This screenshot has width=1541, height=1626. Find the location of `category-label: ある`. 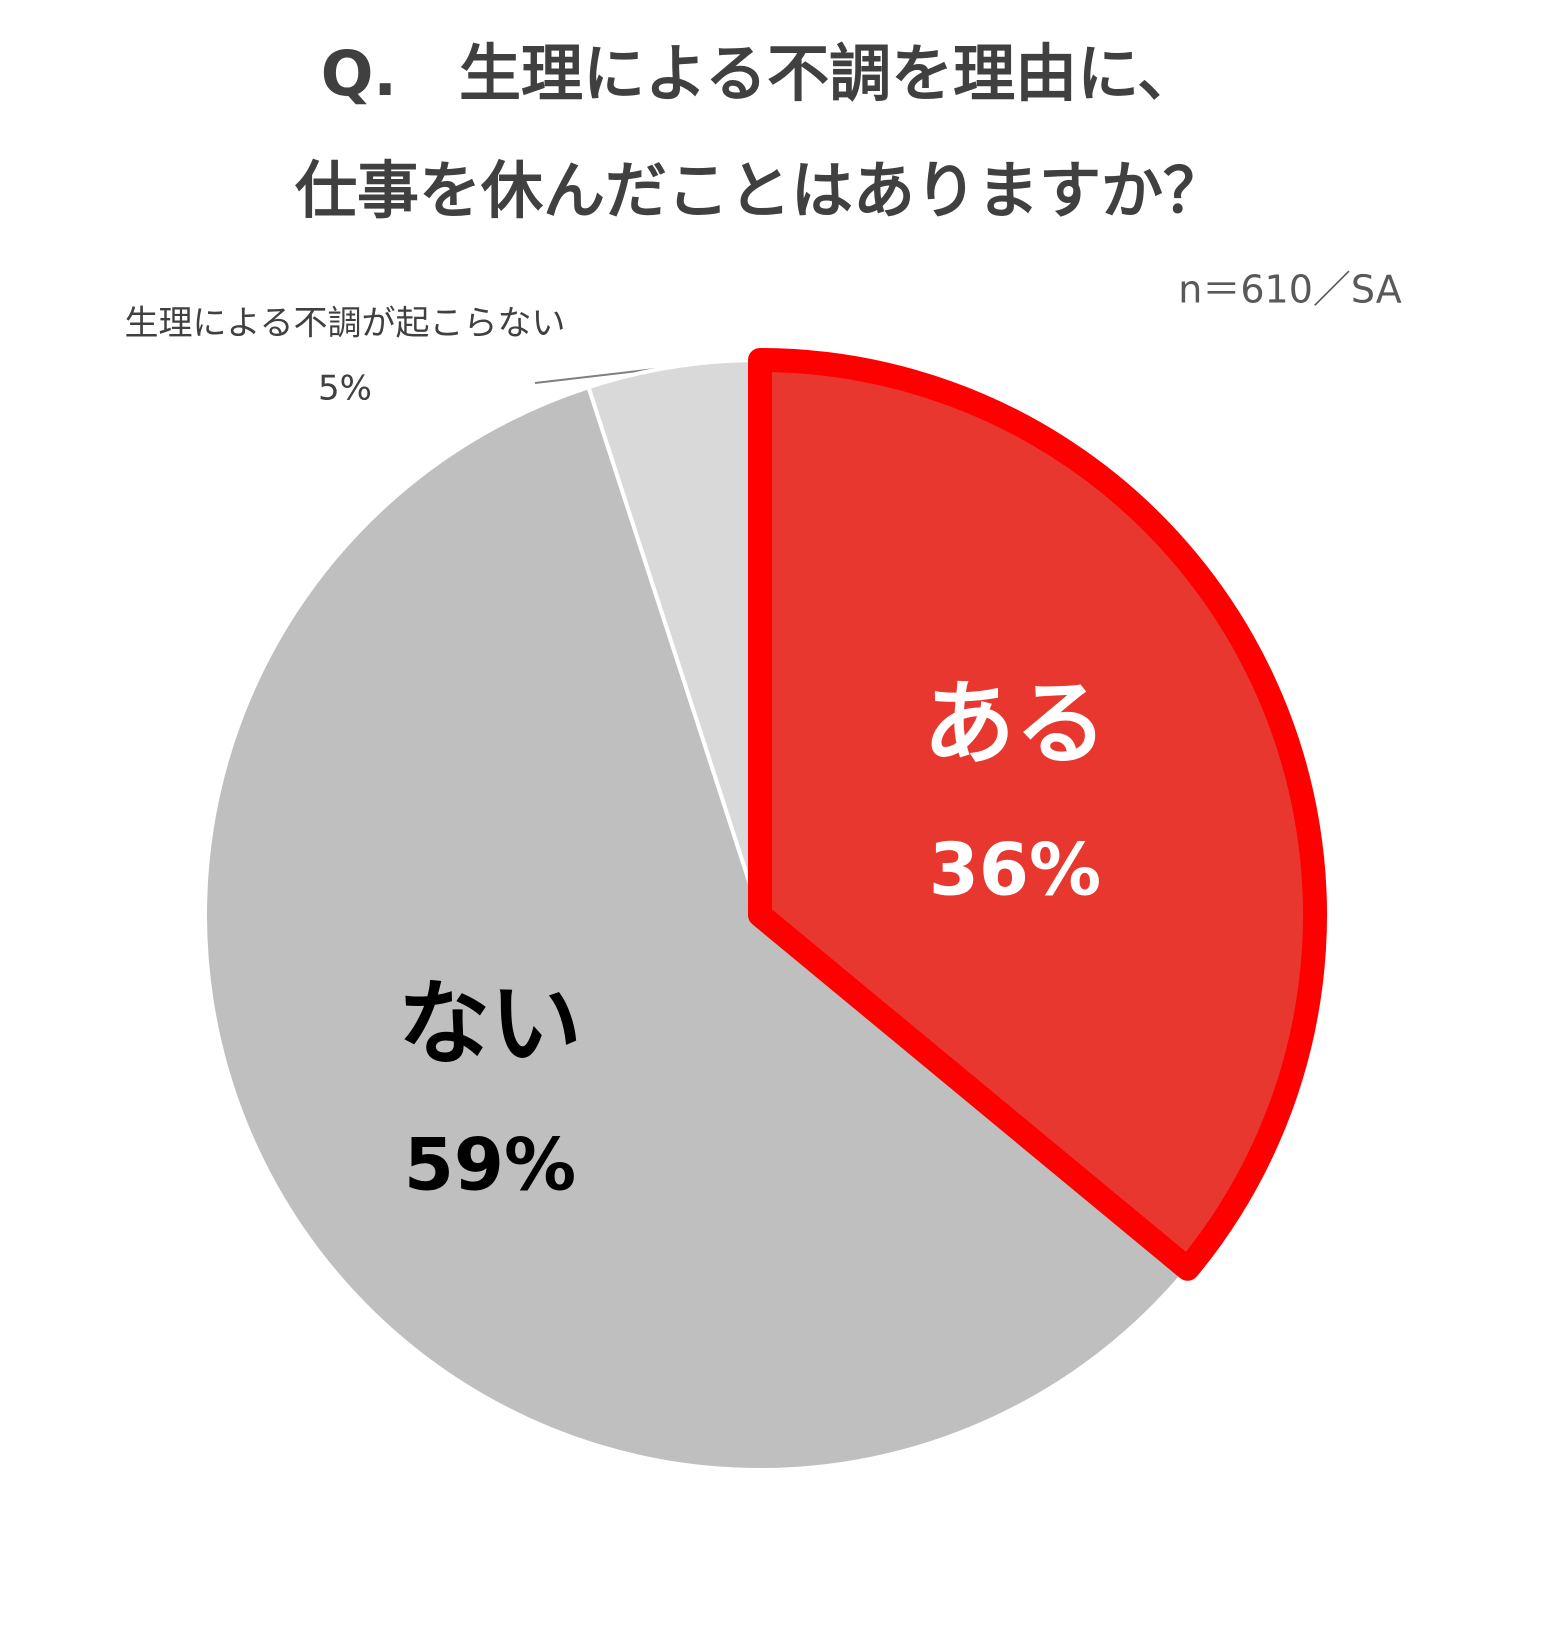

category-label: ある is located at coordinates (1015, 723).